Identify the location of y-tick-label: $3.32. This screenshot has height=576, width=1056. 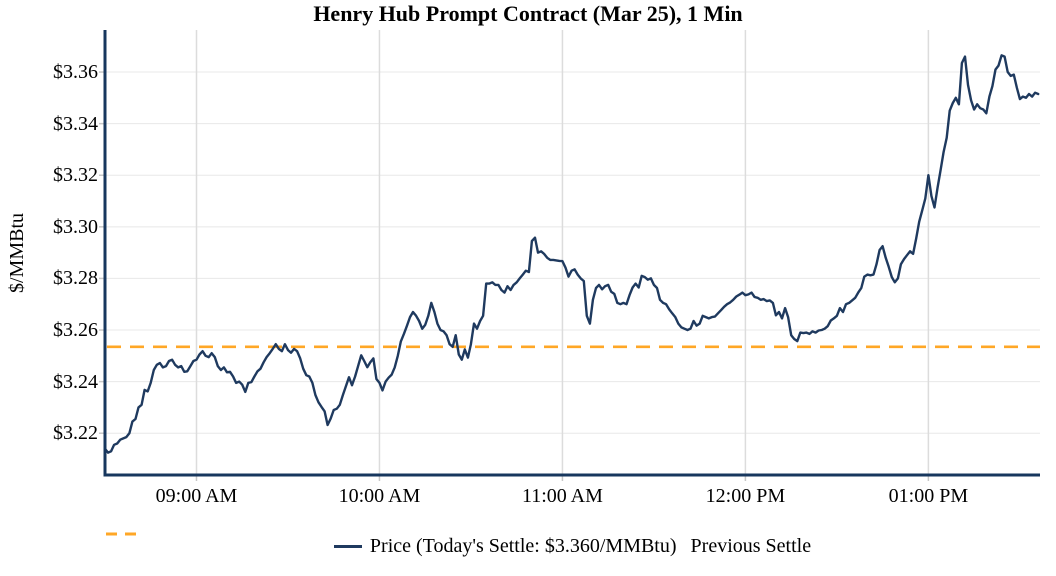
(75, 175).